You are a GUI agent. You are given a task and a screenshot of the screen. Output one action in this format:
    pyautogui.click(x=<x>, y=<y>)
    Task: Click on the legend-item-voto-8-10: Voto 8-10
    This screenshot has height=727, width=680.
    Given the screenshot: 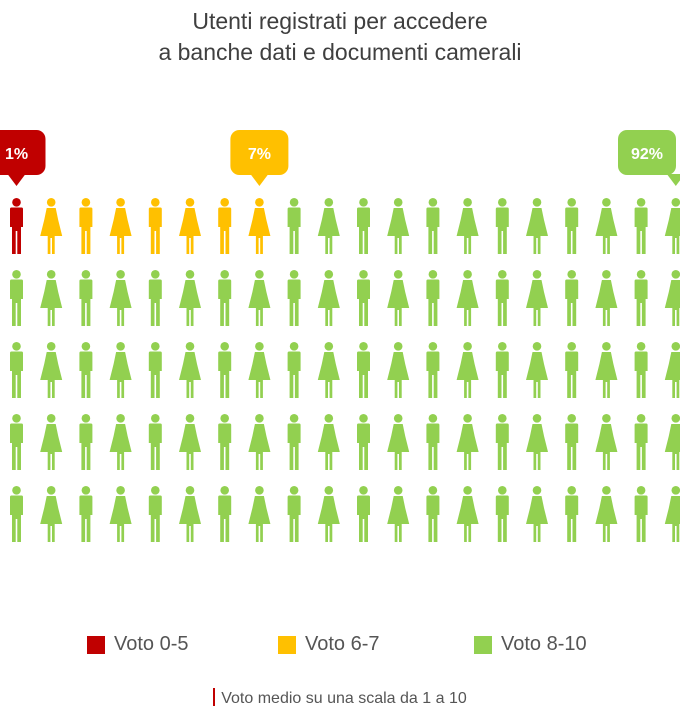 What is the action you would take?
    pyautogui.click(x=530, y=644)
    